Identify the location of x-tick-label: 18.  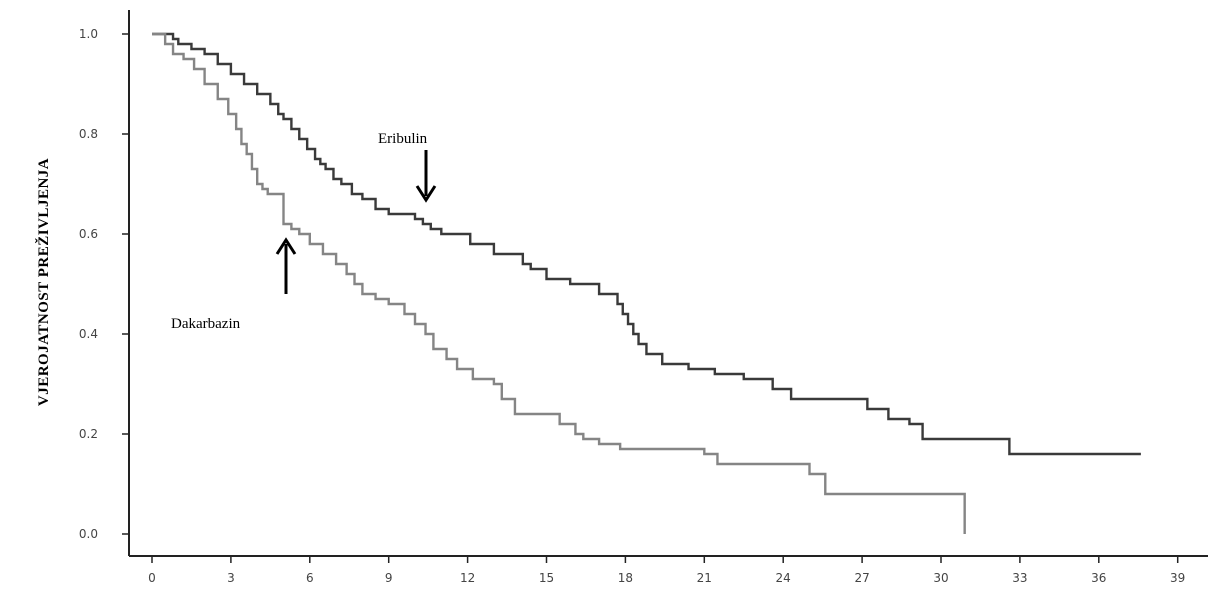
(625, 578).